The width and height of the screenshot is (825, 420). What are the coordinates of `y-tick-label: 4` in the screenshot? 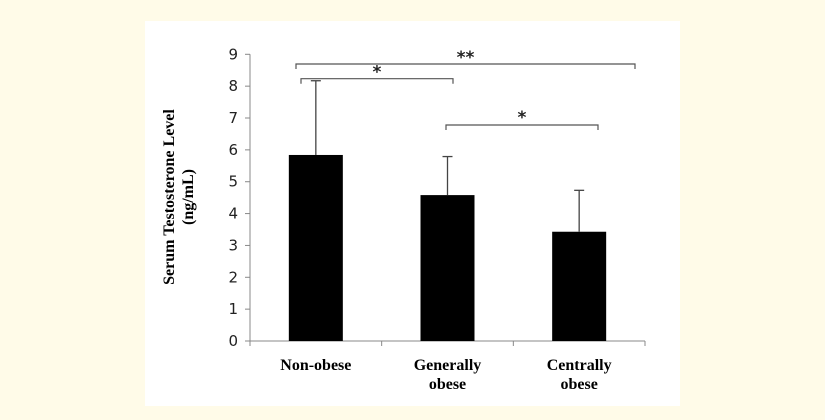 It's located at (233, 214).